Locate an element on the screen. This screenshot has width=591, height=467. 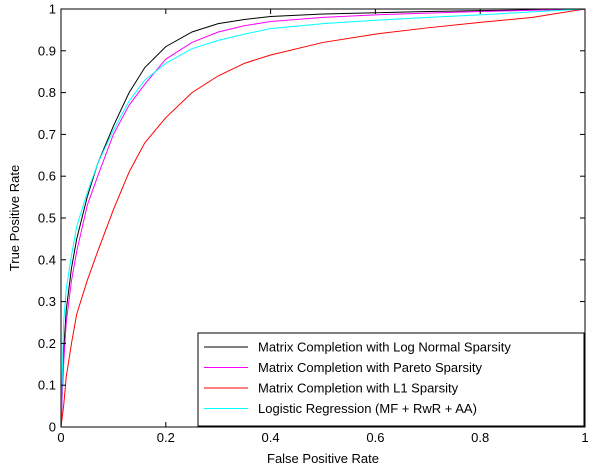
legend-box is located at coordinates (391, 379).